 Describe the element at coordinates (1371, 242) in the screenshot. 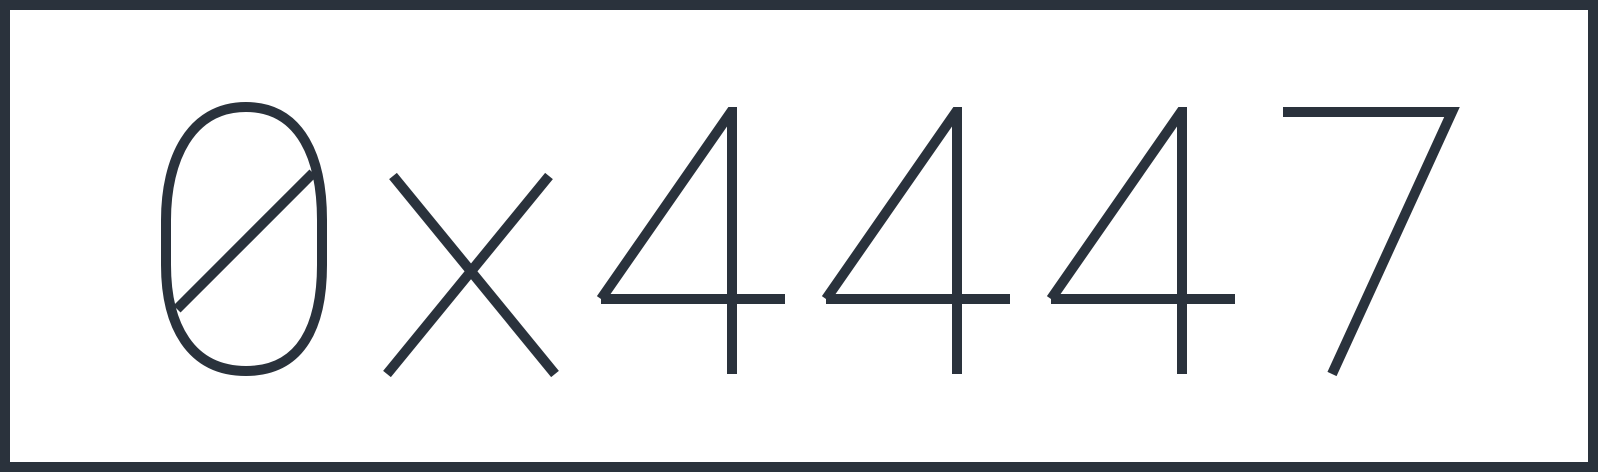

I see `char-seven` at that location.